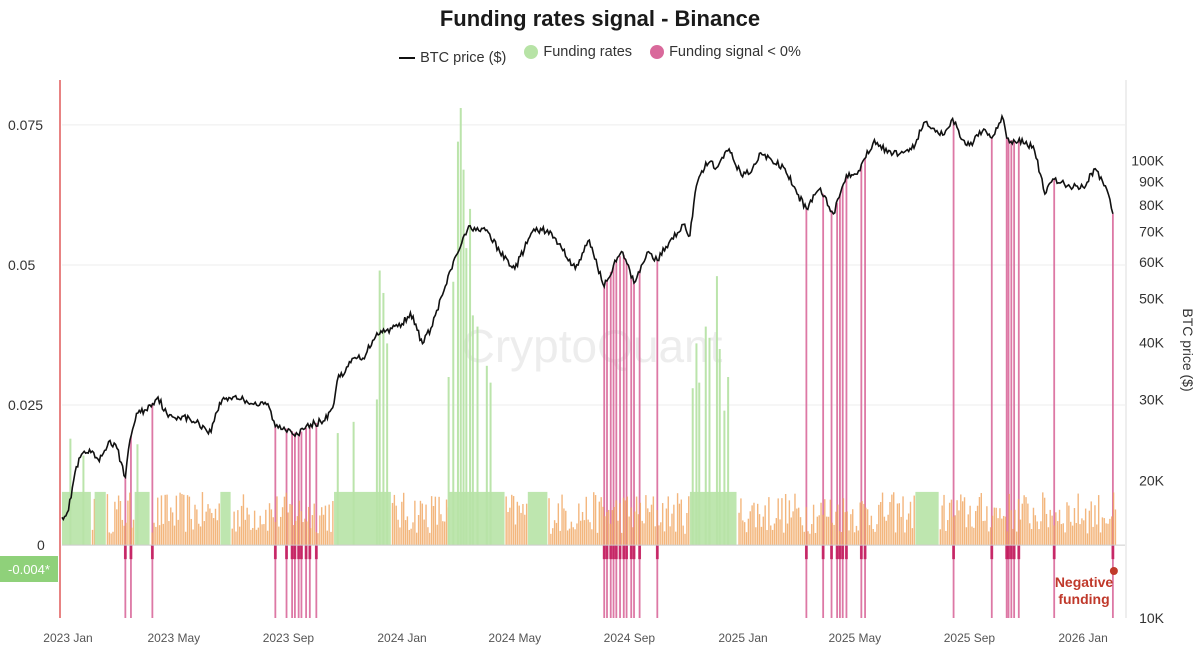 The height and width of the screenshot is (649, 1200). Describe the element at coordinates (1152, 618) in the screenshot. I see `right-tick-label: 10K` at that location.